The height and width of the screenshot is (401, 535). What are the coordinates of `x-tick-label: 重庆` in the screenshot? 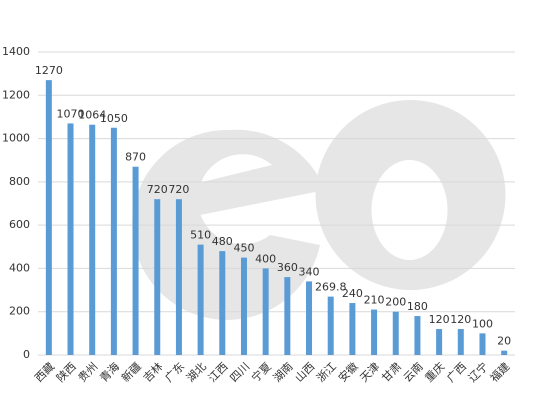 It's located at (434, 371).